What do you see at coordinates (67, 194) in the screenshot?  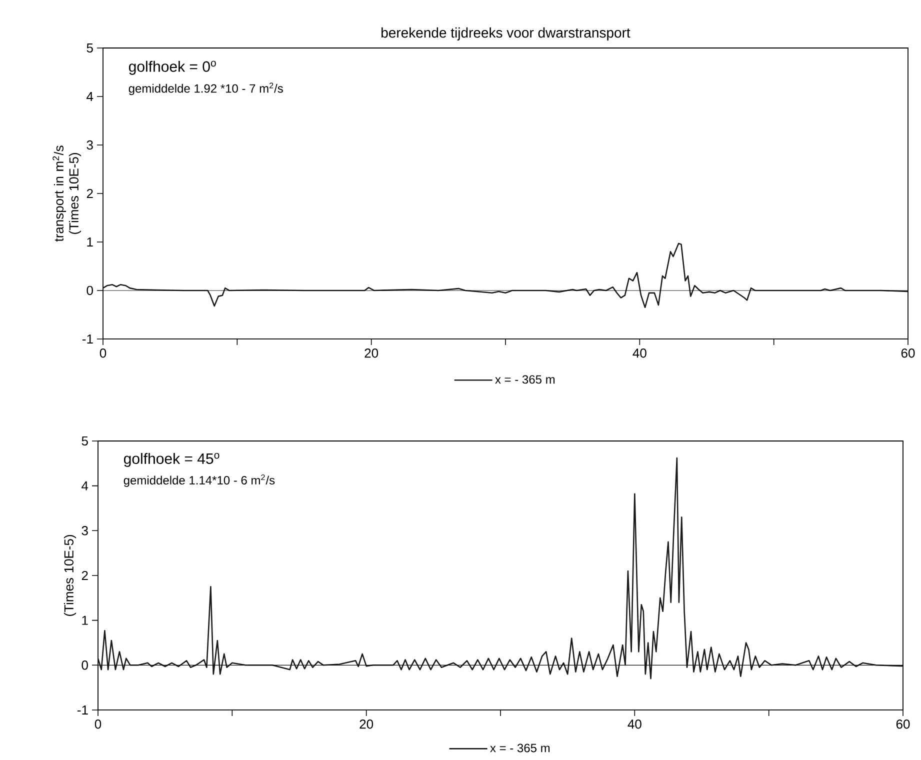 I see `y-axis-title: transport in m$^{2}$/s (Times 10E-5)` at bounding box center [67, 194].